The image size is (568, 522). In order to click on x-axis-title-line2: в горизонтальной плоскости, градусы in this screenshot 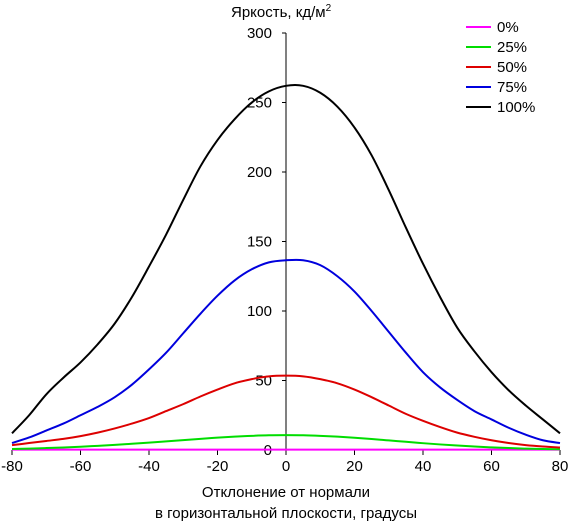, I will do `click(286, 513)`.